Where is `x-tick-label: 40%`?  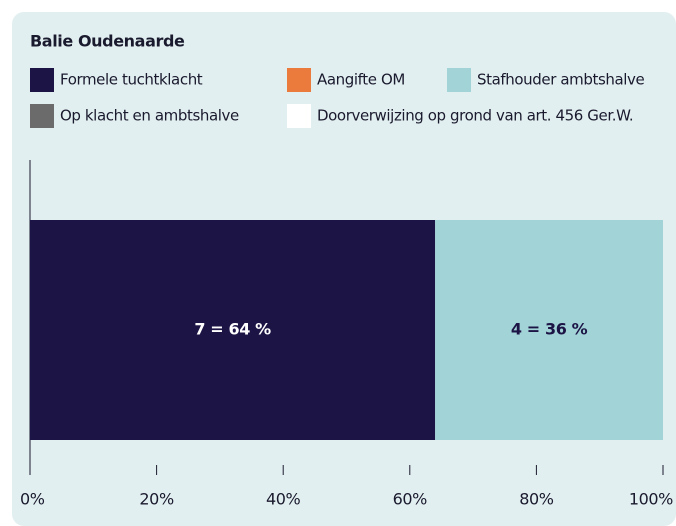
x-tick-label: 40% is located at coordinates (283, 499).